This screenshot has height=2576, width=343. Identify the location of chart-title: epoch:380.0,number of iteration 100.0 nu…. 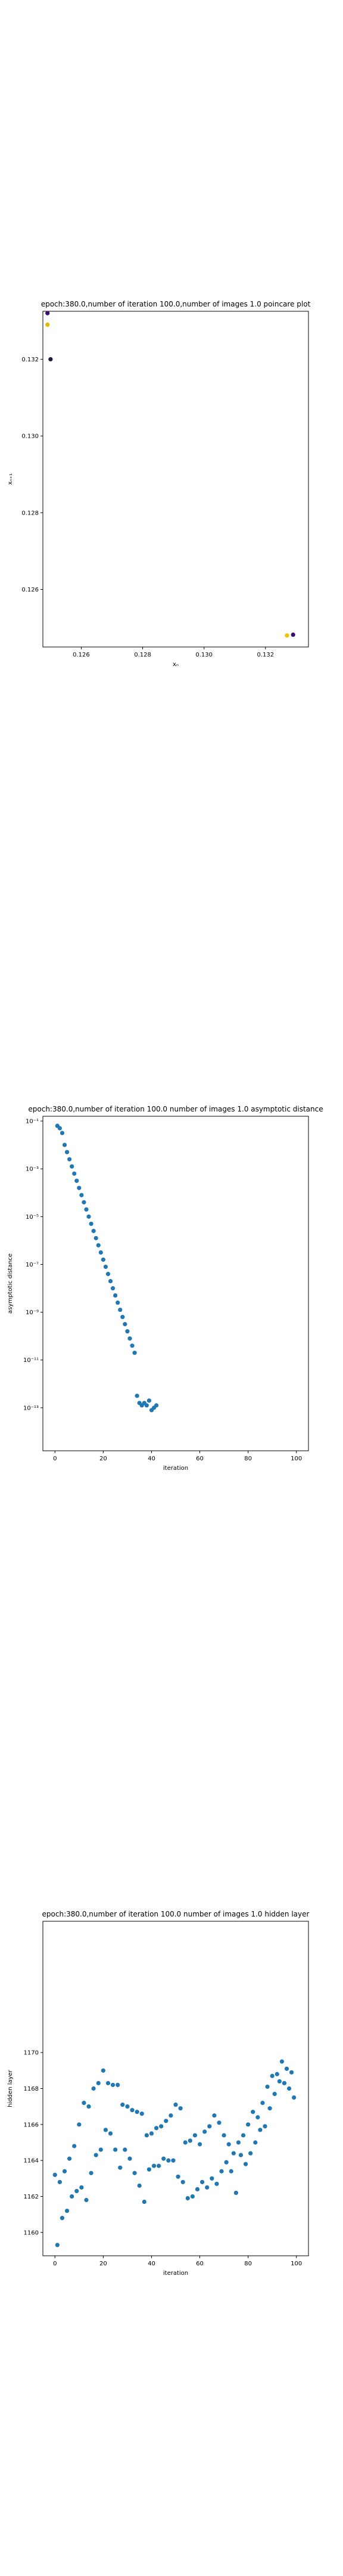
(175, 1109).